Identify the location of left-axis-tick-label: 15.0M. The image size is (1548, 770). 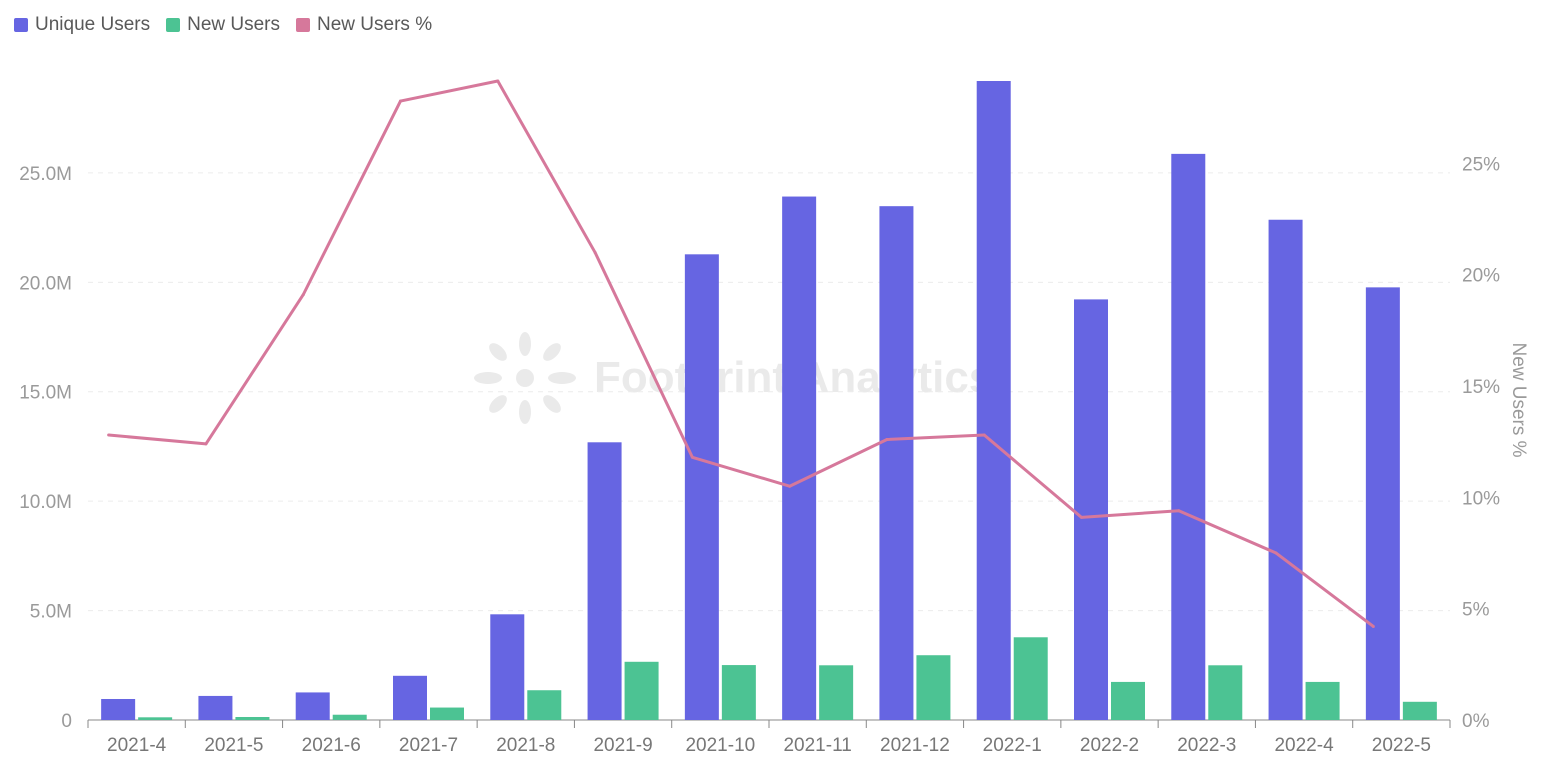
(45, 393).